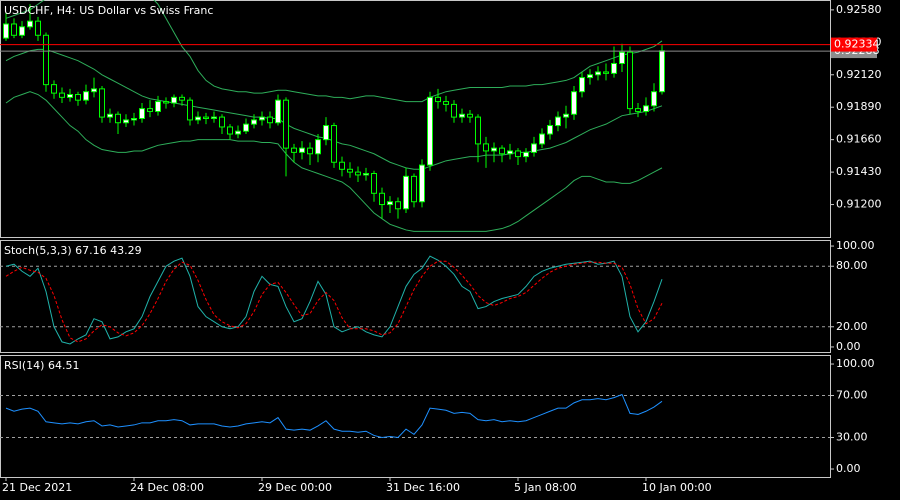  I want to click on ask-label: 0.92334, so click(857, 44).